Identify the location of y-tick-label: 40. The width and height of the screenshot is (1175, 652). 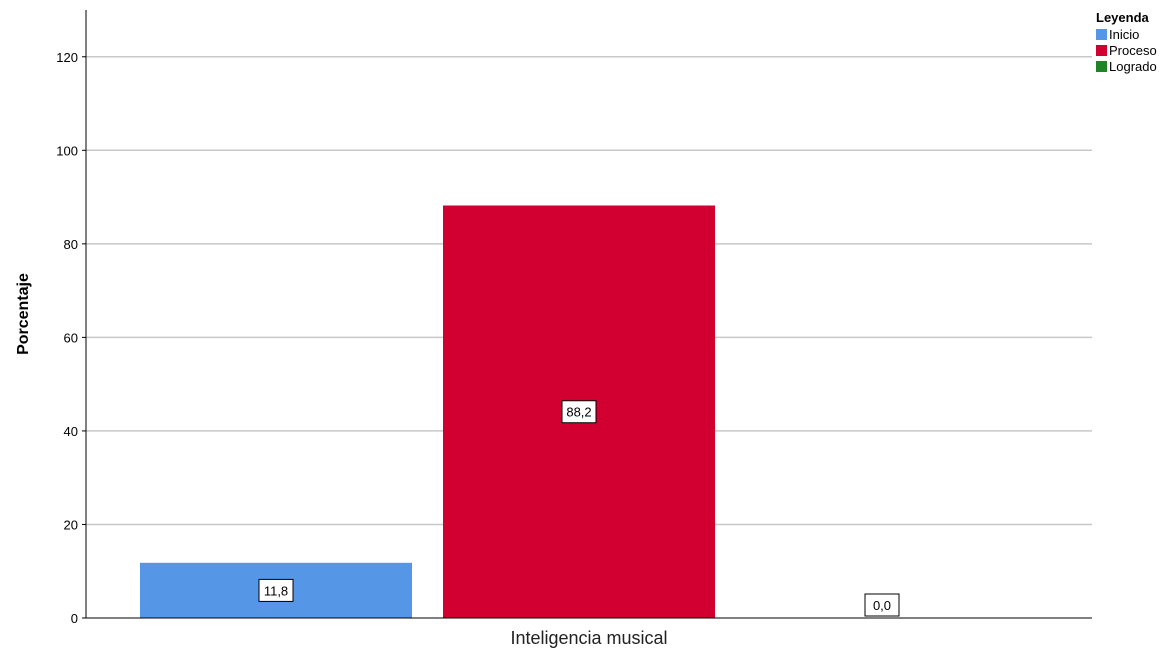
(71, 431).